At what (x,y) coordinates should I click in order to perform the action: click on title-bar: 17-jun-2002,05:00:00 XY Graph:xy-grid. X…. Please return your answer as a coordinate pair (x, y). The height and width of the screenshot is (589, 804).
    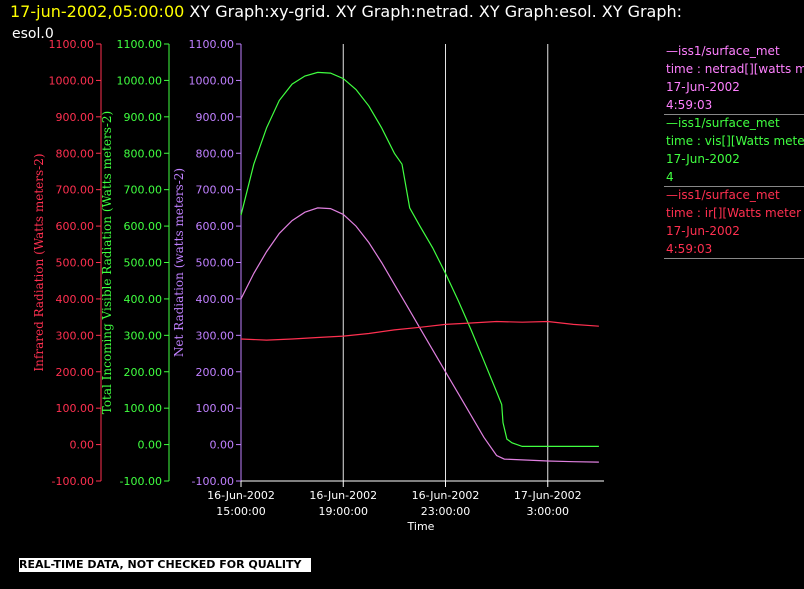
    Looking at the image, I should click on (346, 12).